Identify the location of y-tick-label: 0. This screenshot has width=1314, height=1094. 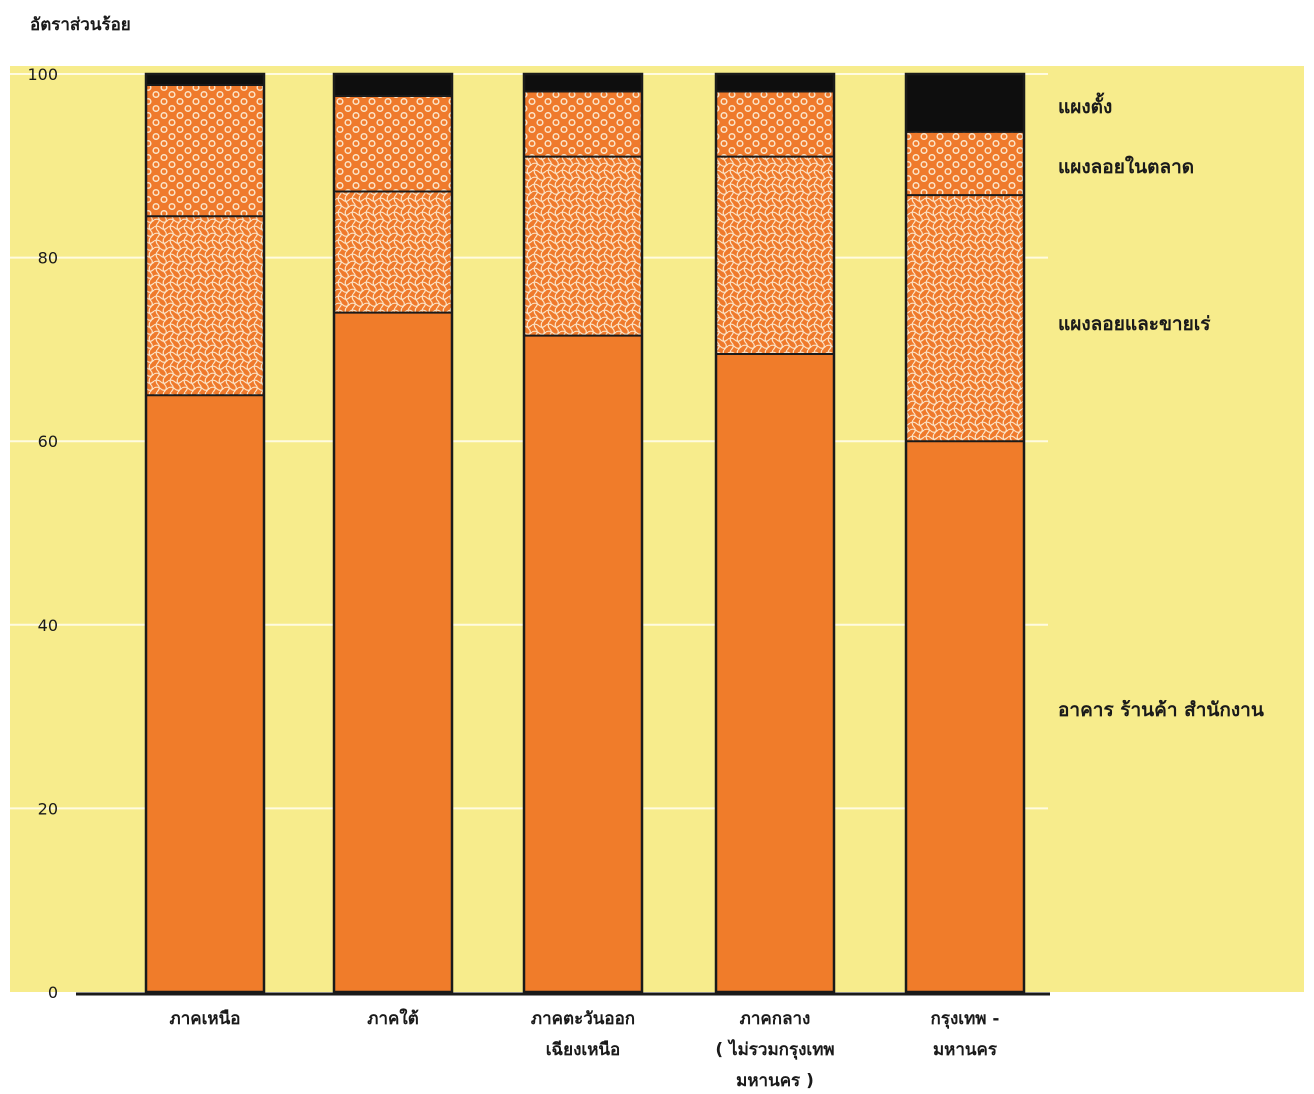
(53, 992).